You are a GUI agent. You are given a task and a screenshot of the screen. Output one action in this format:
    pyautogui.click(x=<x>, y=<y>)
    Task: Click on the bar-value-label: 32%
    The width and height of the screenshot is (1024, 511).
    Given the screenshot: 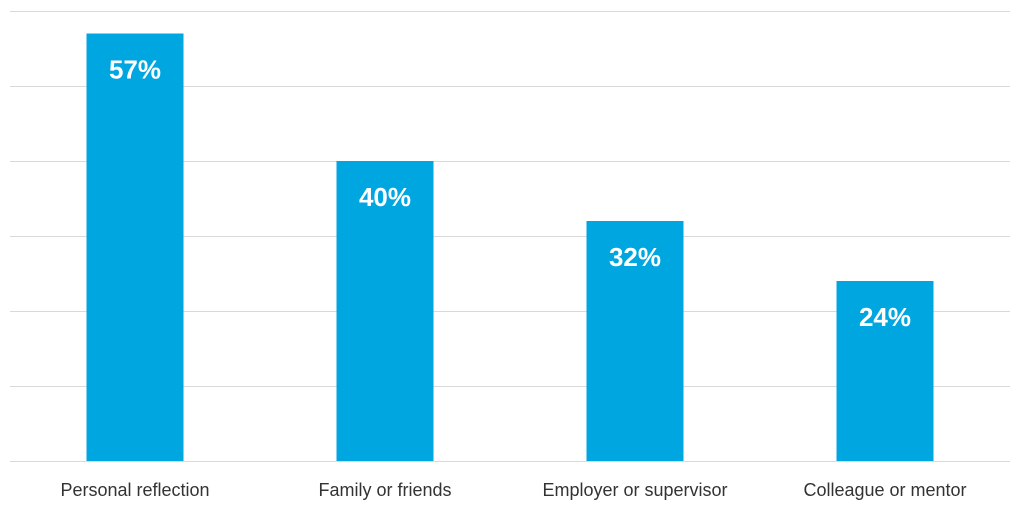 What is the action you would take?
    pyautogui.click(x=635, y=257)
    